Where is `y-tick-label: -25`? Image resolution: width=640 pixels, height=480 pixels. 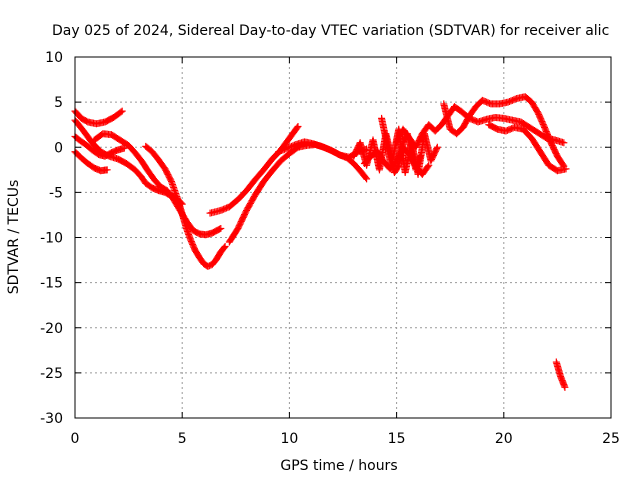 y-tick-label: -25 is located at coordinates (51, 374).